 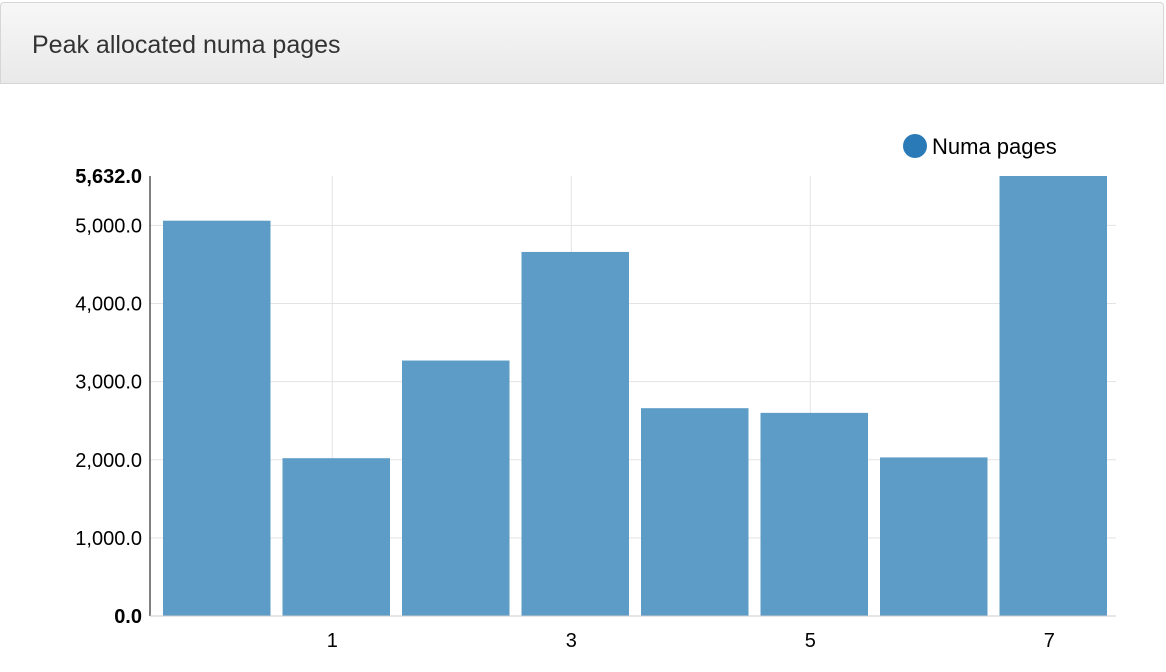 I want to click on panel-header: Peak allocated numa pages, so click(x=582, y=43).